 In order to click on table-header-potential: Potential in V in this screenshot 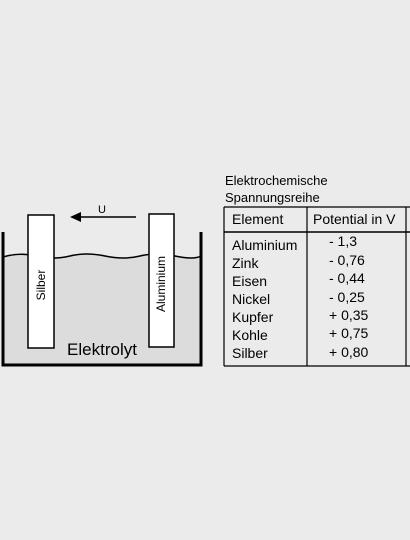, I will do `click(354, 219)`.